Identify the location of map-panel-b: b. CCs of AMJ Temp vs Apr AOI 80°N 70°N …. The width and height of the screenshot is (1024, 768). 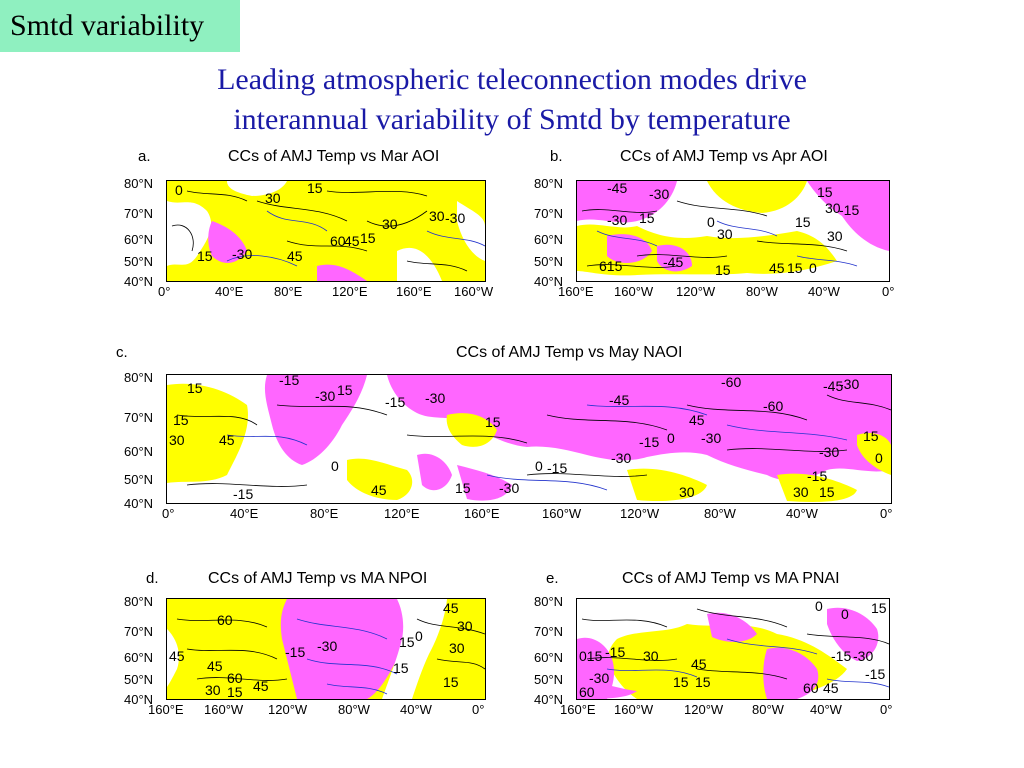
(713, 228).